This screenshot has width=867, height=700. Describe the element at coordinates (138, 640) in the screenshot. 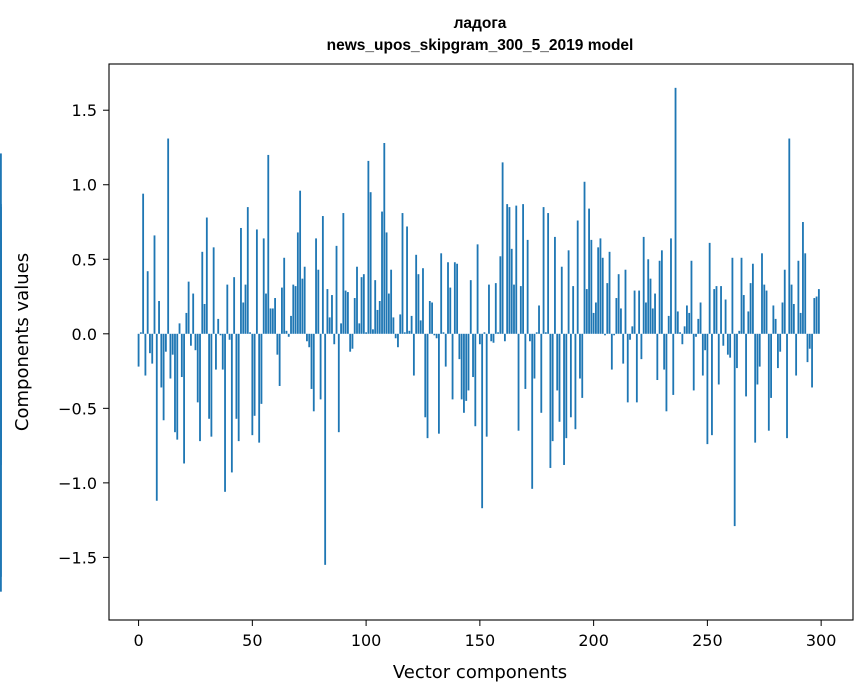

I see `x-tick-label: 0` at that location.